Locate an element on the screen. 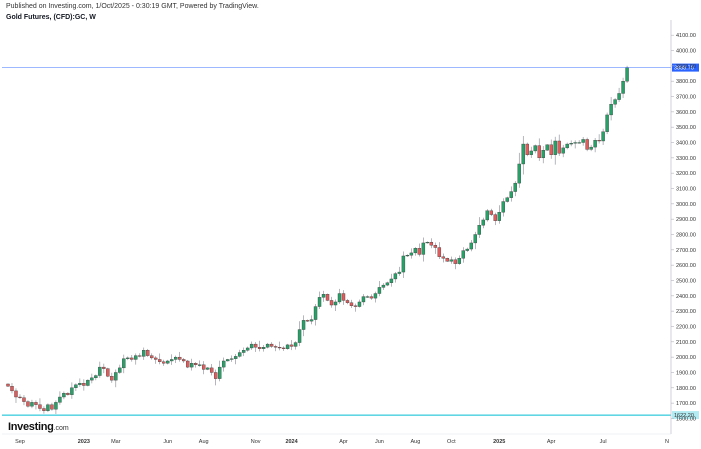 The image size is (701, 449). price-tick-label: 2200.00 is located at coordinates (686, 327).